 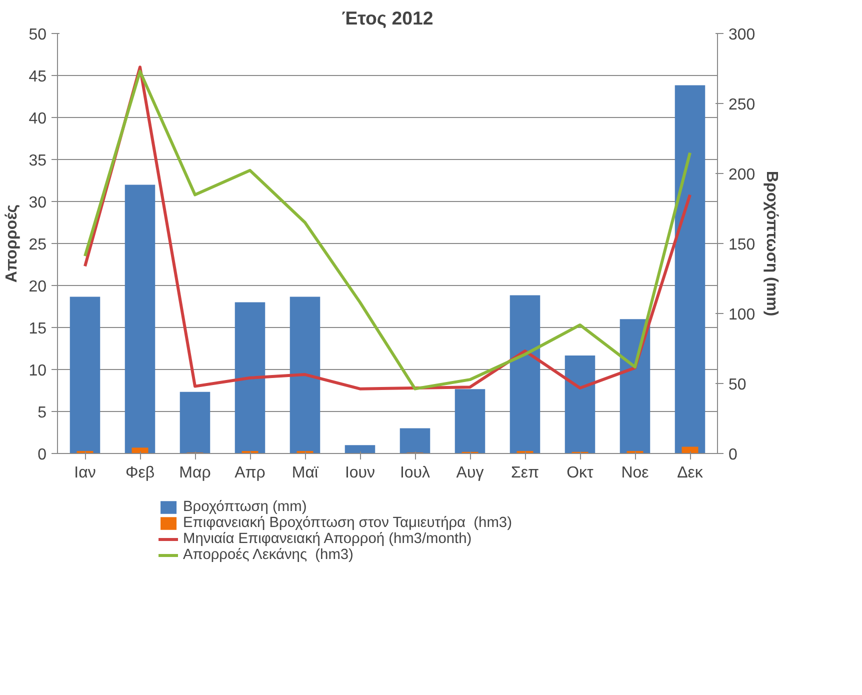 What do you see at coordinates (525, 473) in the screenshot?
I see `x-tick-label: Σεπ` at bounding box center [525, 473].